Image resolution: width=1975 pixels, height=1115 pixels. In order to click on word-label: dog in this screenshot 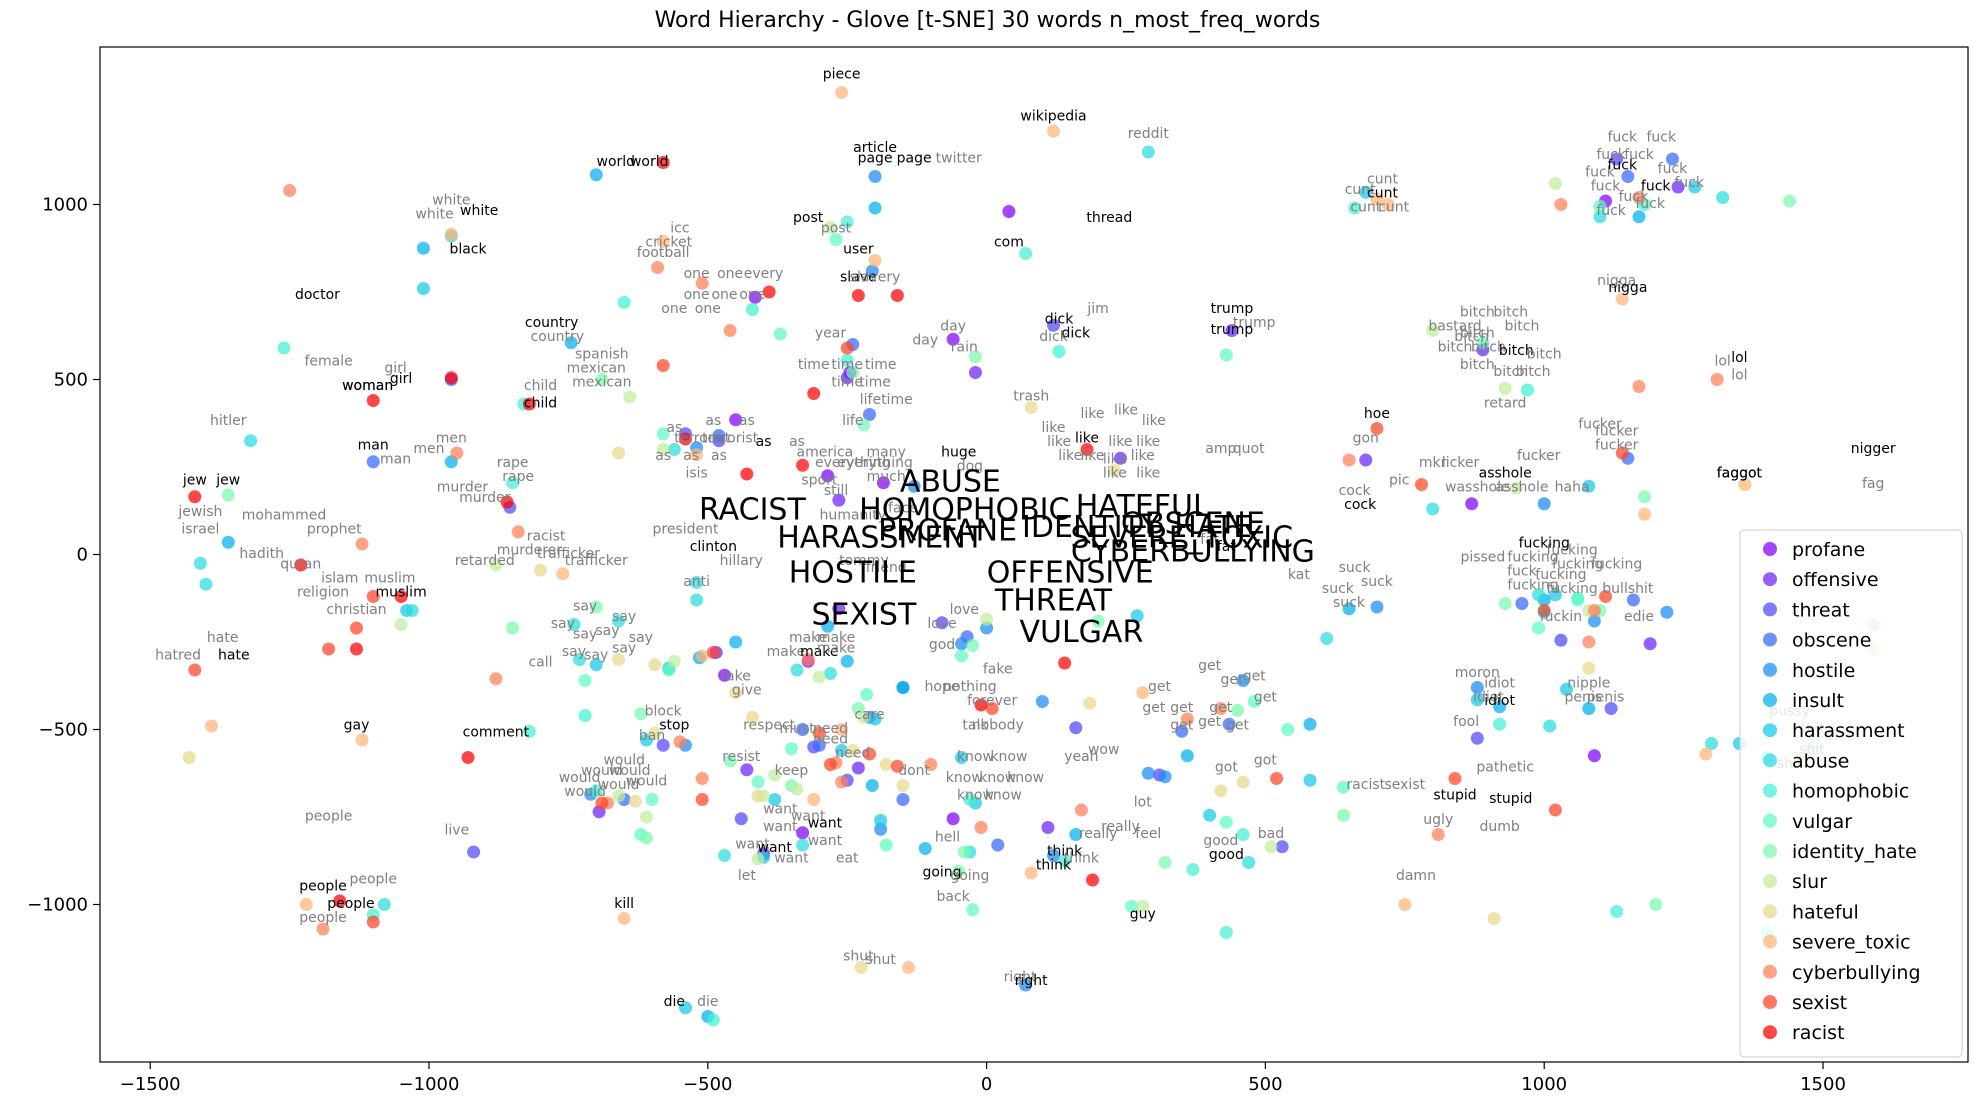, I will do `click(970, 467)`.